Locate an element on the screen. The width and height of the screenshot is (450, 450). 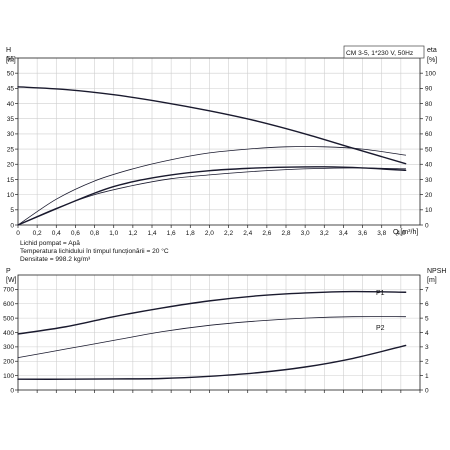
right-tick-label: 2 is located at coordinates (427, 362).